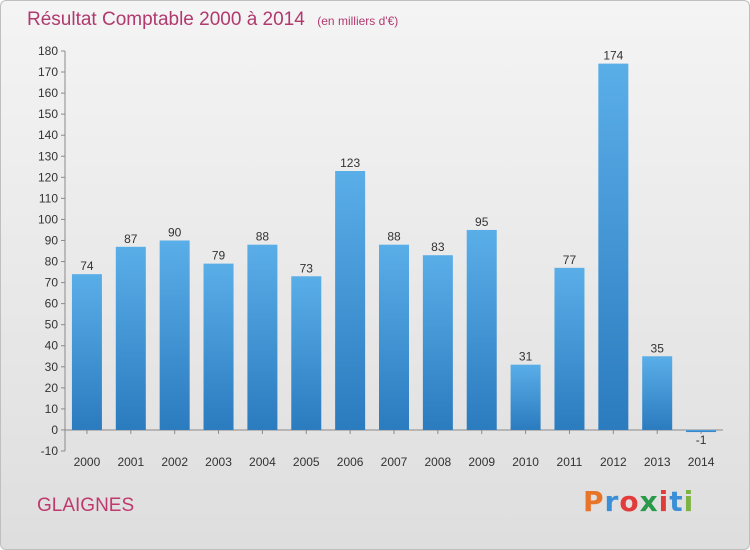 The height and width of the screenshot is (550, 750). Describe the element at coordinates (438, 247) in the screenshot. I see `bar-value-label: 83` at that location.